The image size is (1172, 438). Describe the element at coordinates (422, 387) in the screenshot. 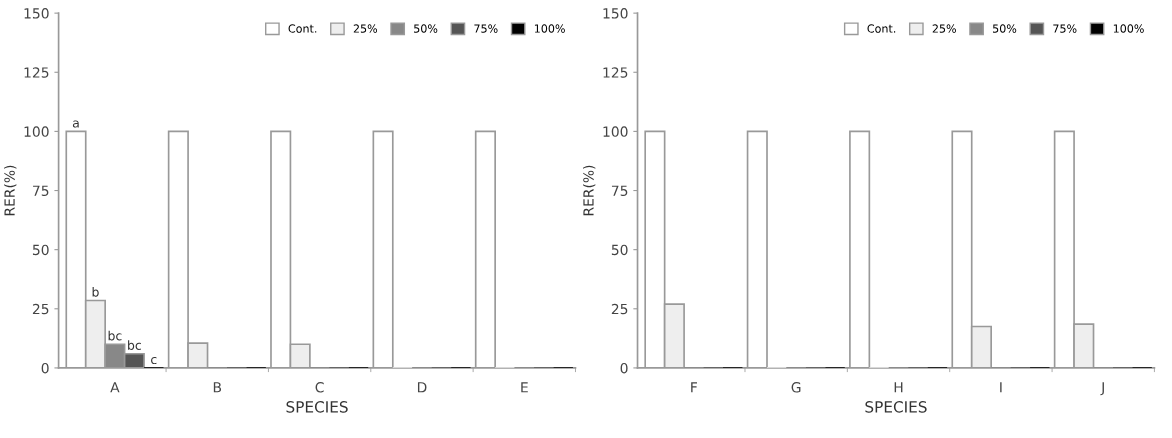

I see `x-tick-label: D` at that location.